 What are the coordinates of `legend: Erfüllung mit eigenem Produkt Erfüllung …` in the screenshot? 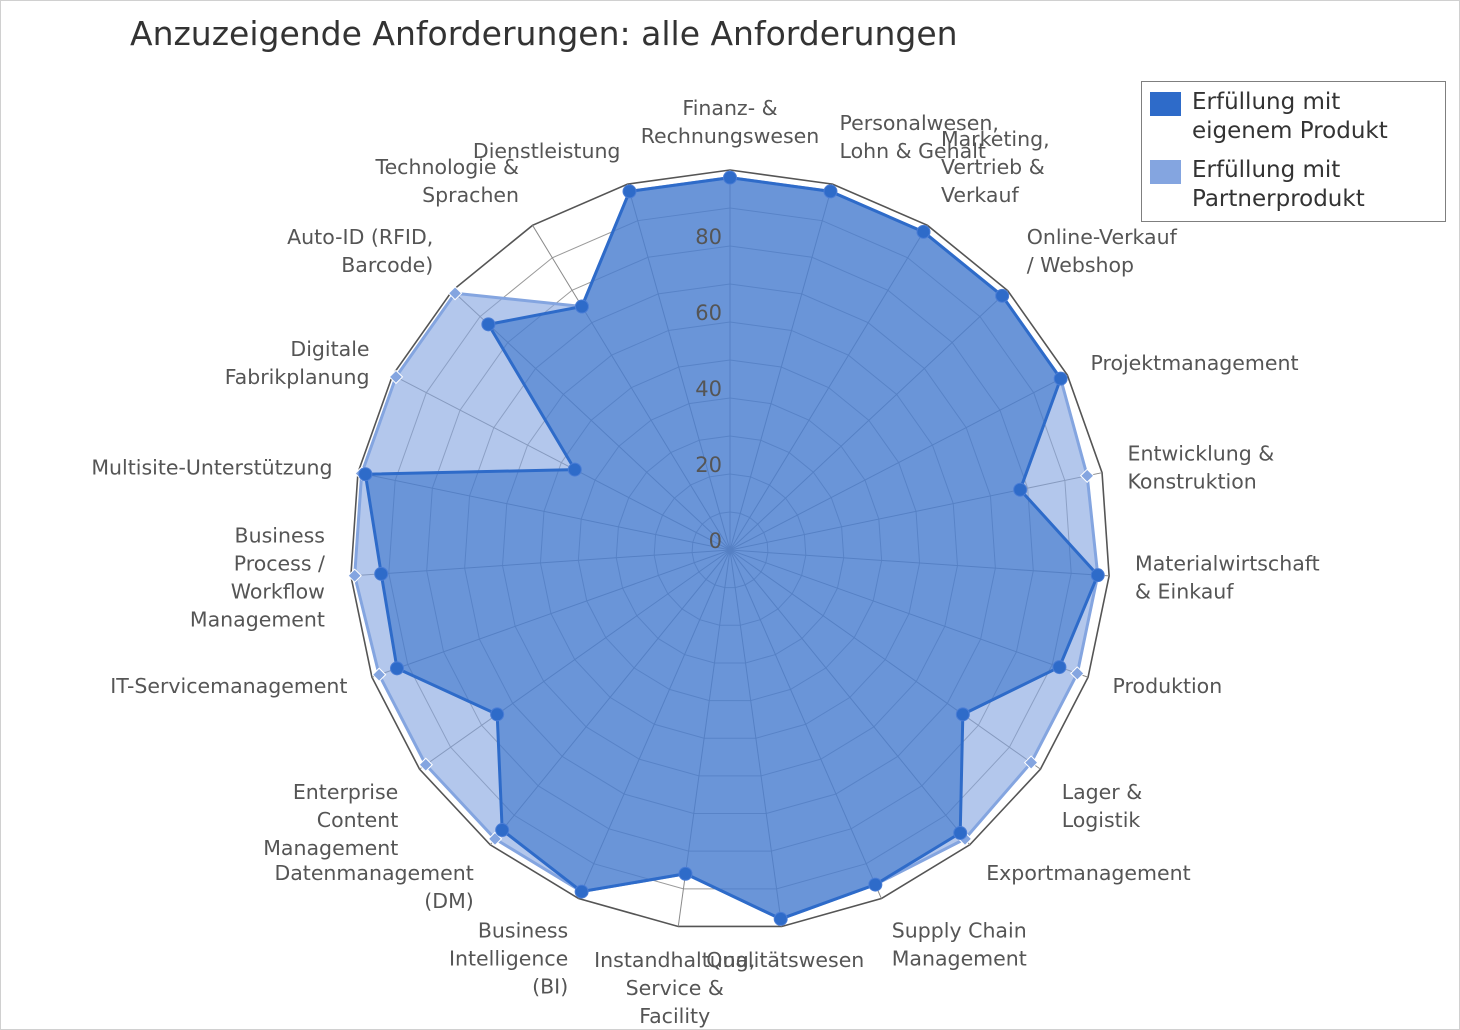 It's located at (1293, 151).